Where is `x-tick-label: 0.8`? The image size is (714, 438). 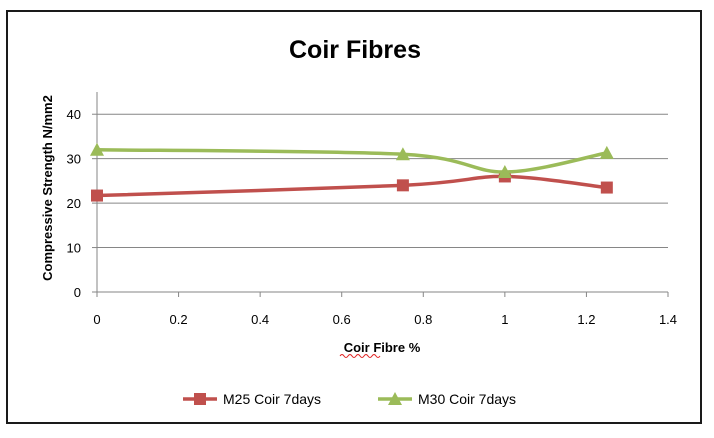 x-tick-label: 0.8 is located at coordinates (423, 319).